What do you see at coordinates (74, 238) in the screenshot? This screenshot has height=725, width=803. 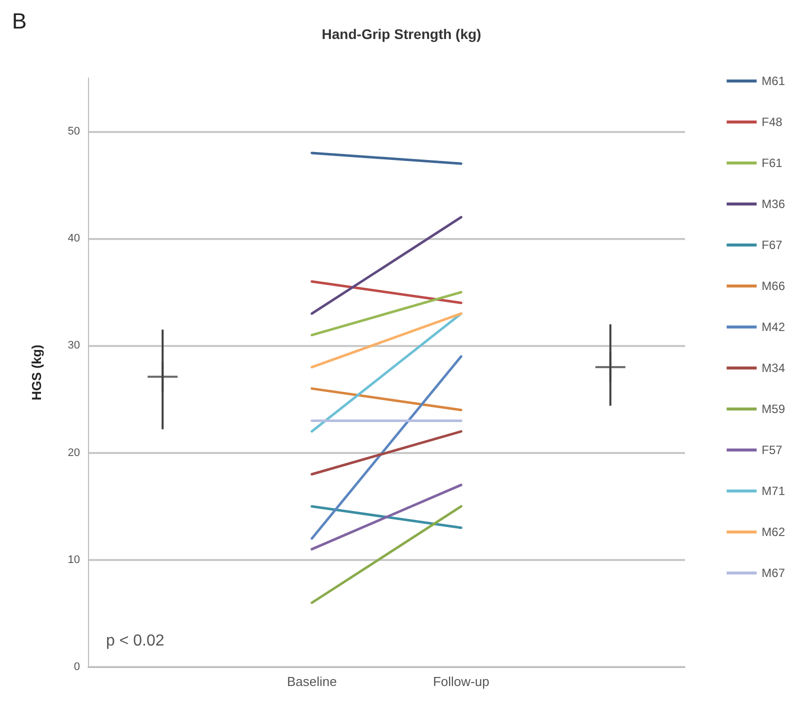 I see `y-tick-label: 40` at bounding box center [74, 238].